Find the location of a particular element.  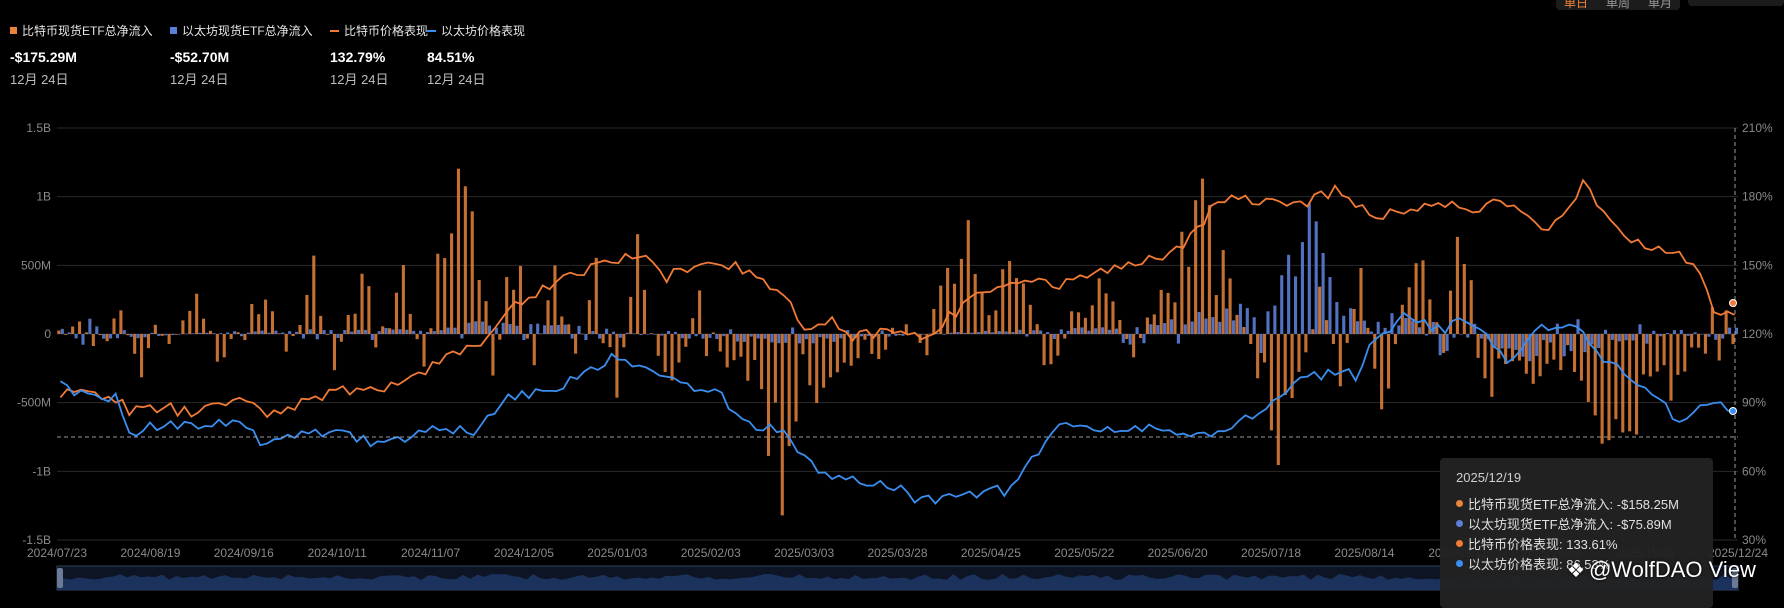

legend-item: 比特币价格表现 132.79% 12月 24日 is located at coordinates (379, 55).